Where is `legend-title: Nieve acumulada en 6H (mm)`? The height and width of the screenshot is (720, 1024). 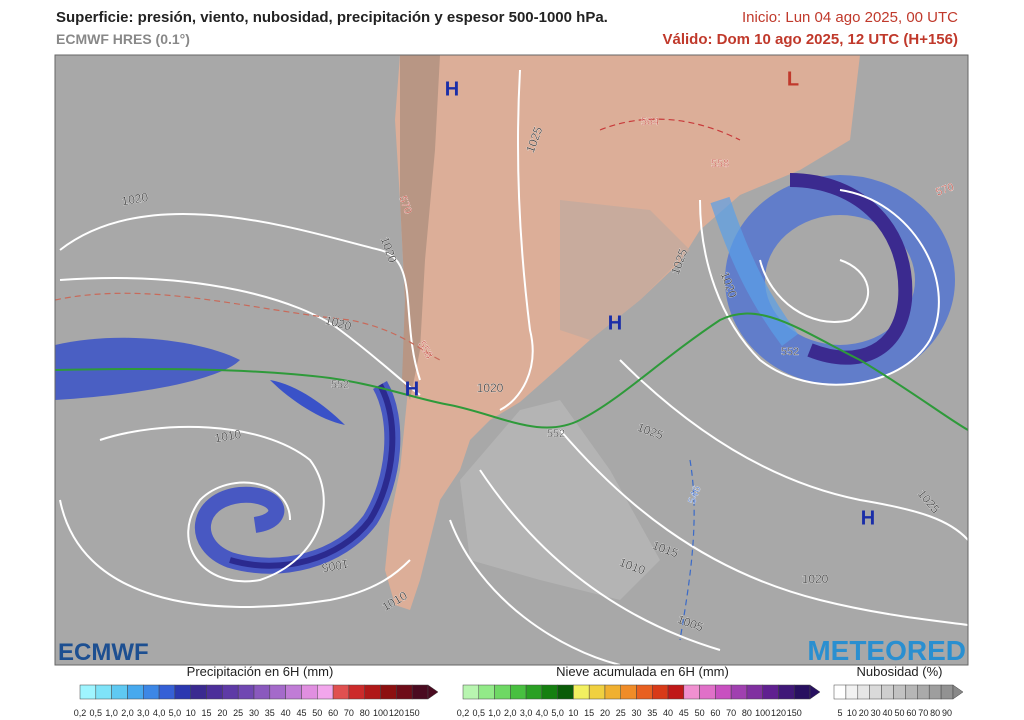
legend-title: Nieve acumulada en 6H (mm) is located at coordinates (642, 671).